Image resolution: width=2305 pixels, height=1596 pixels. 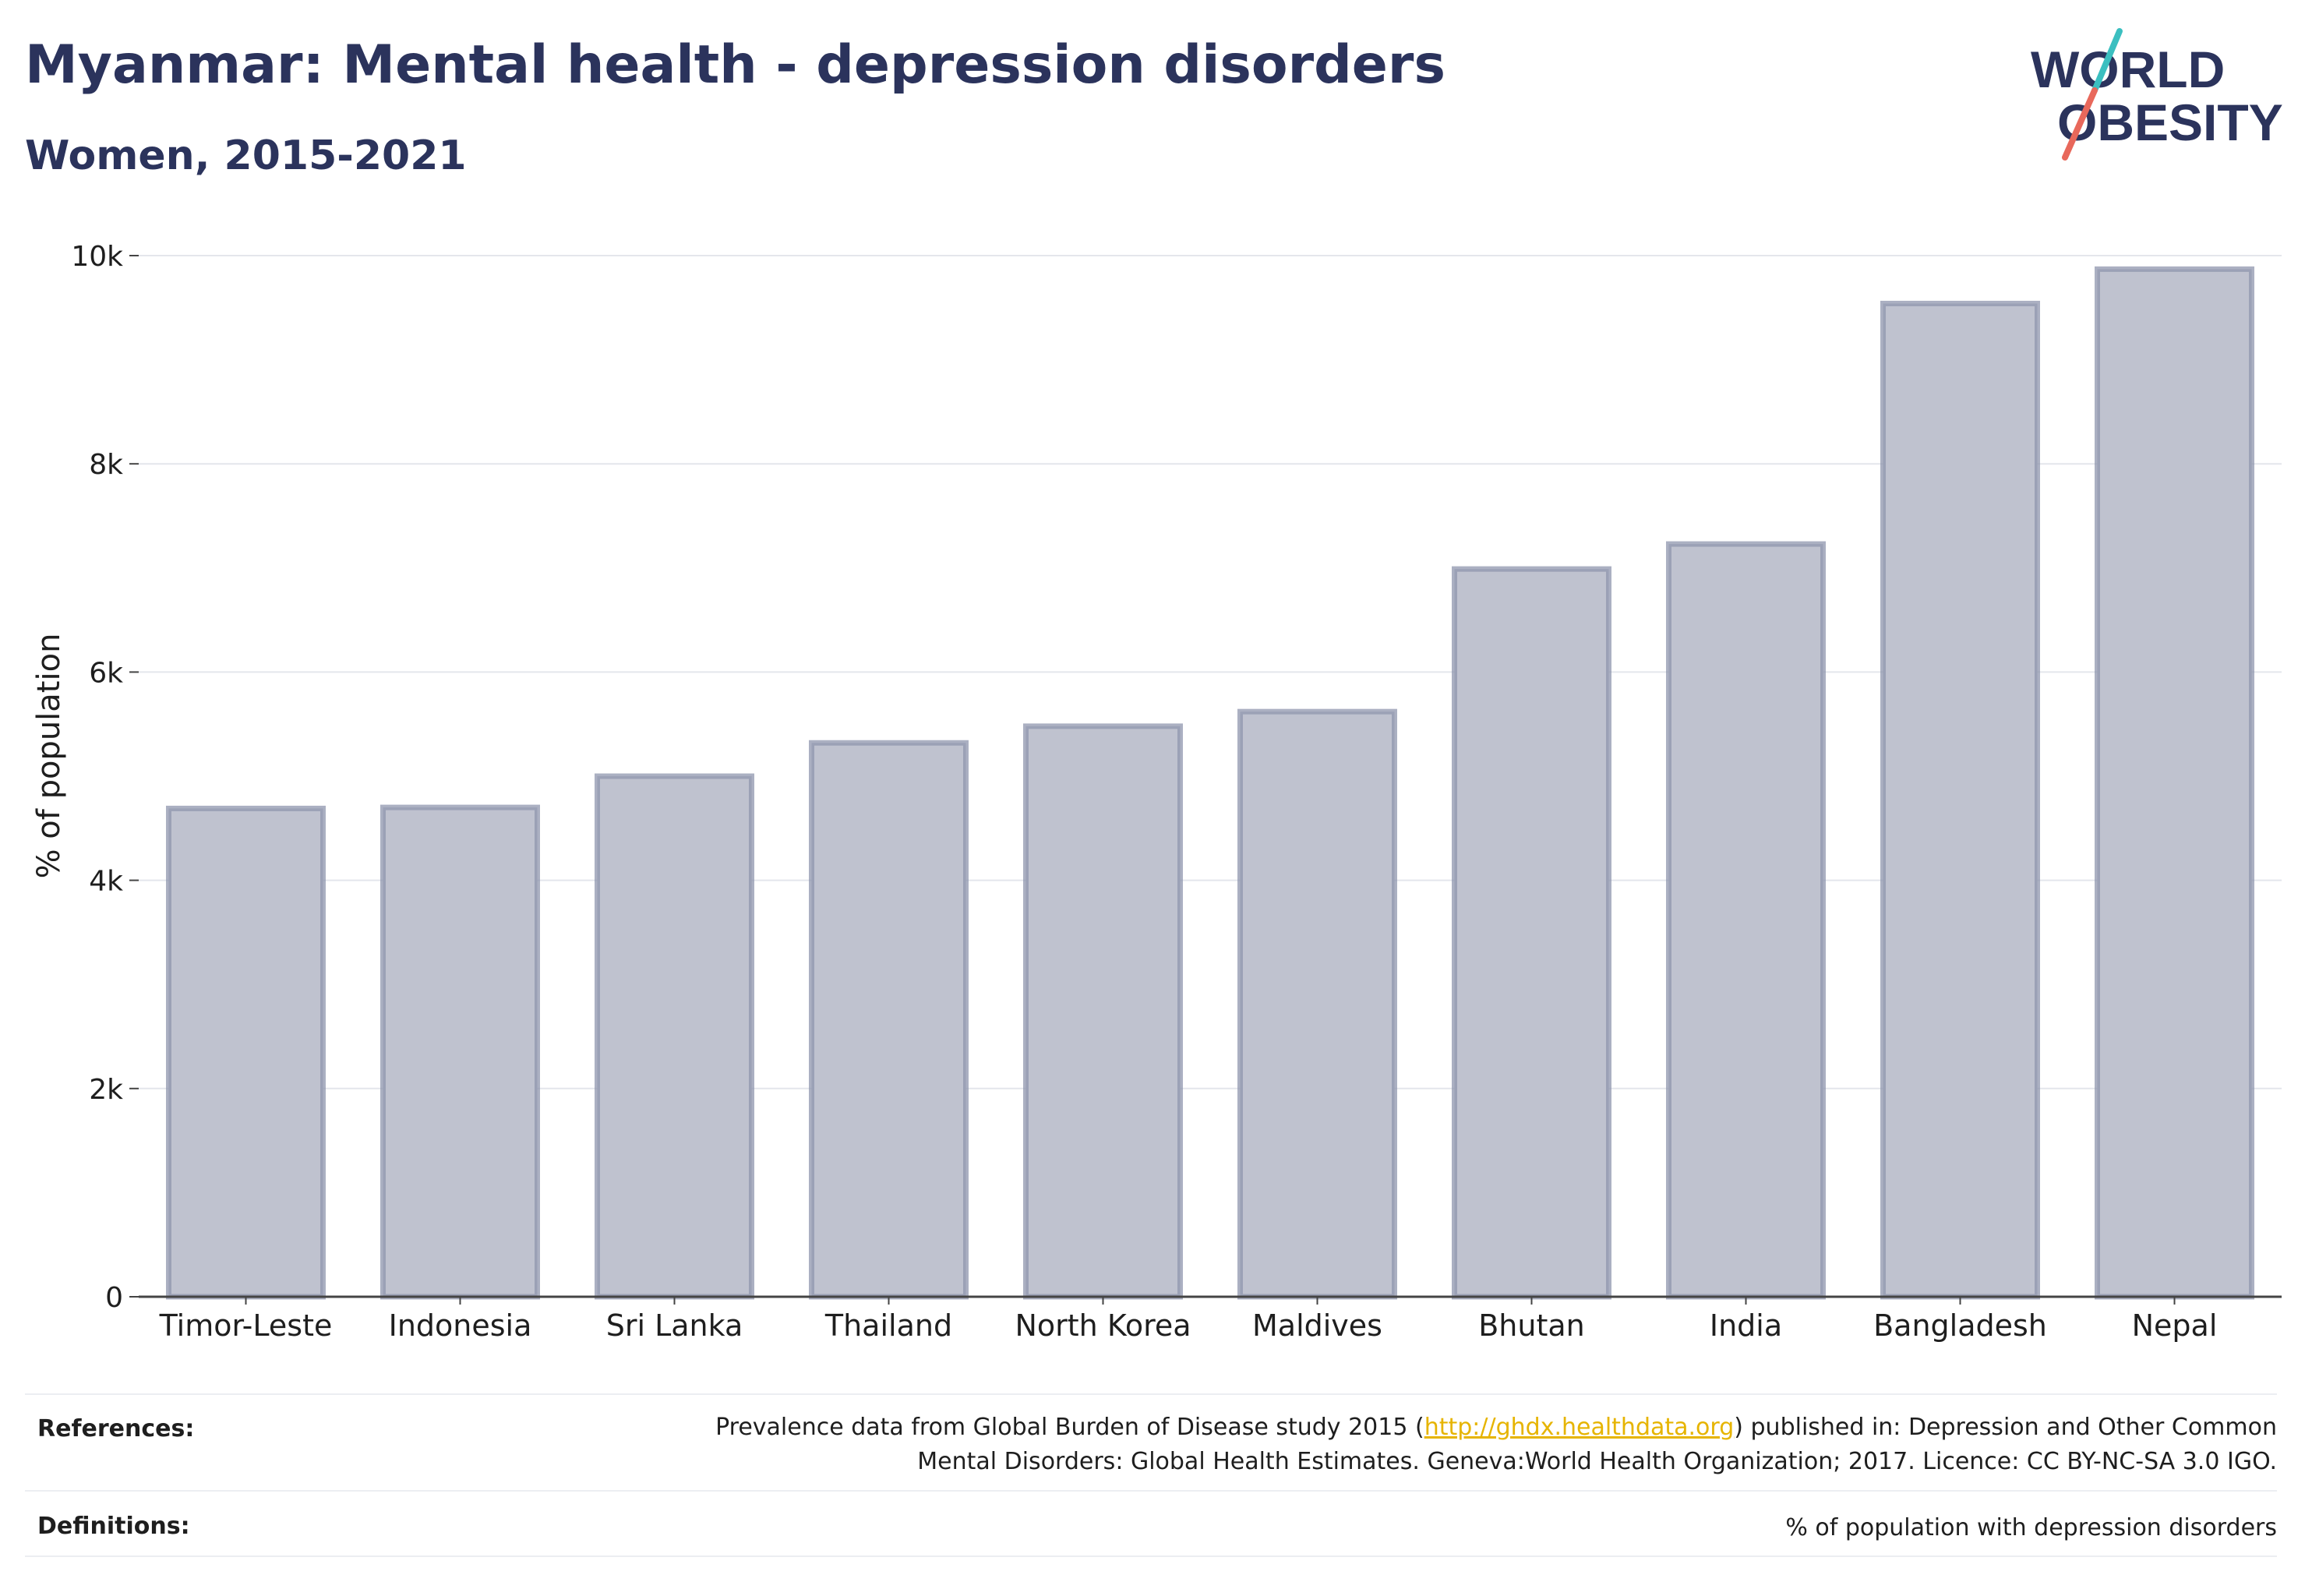 I want to click on definitions-label: Definitions:, so click(x=113, y=1526).